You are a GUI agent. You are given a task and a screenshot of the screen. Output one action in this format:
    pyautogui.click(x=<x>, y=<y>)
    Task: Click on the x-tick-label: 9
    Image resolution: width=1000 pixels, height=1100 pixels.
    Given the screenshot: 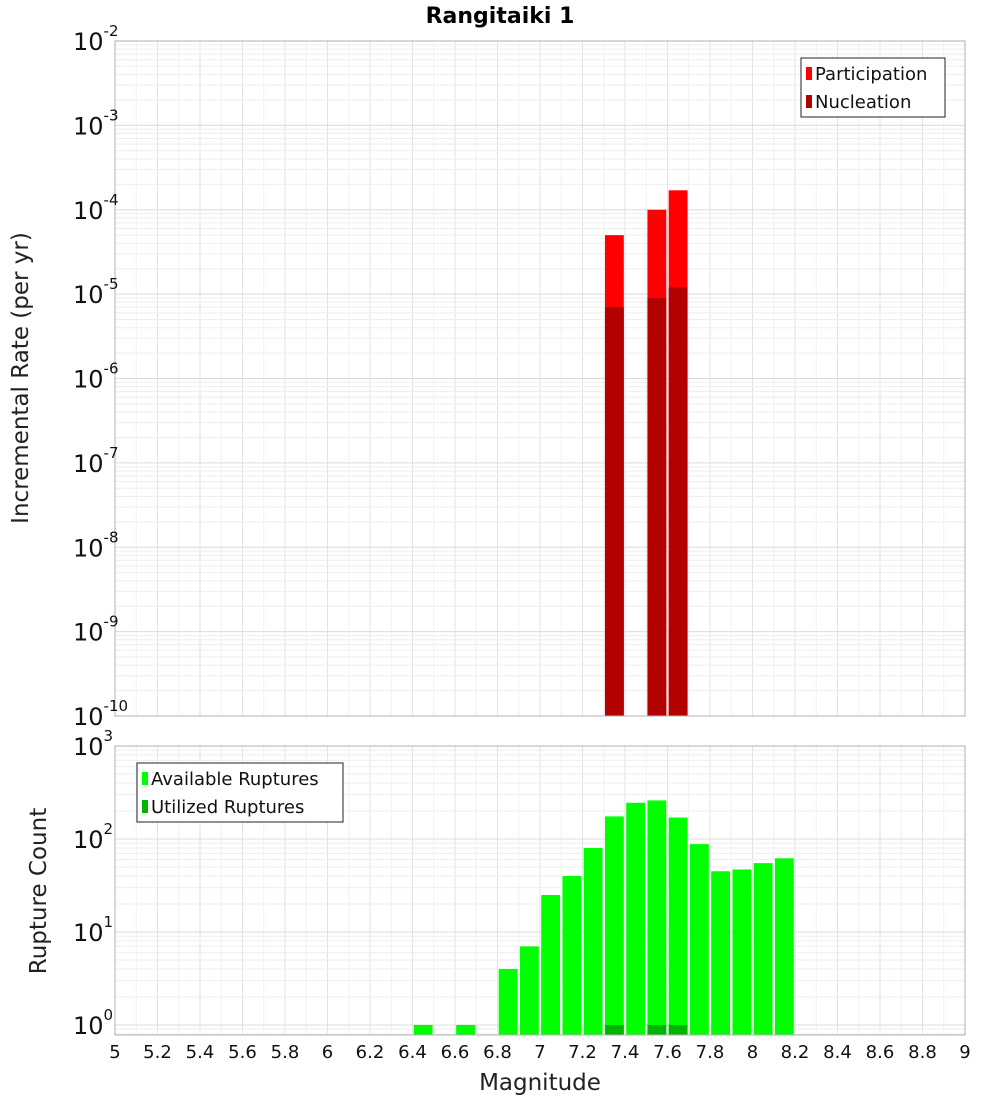 What is the action you would take?
    pyautogui.click(x=964, y=1052)
    